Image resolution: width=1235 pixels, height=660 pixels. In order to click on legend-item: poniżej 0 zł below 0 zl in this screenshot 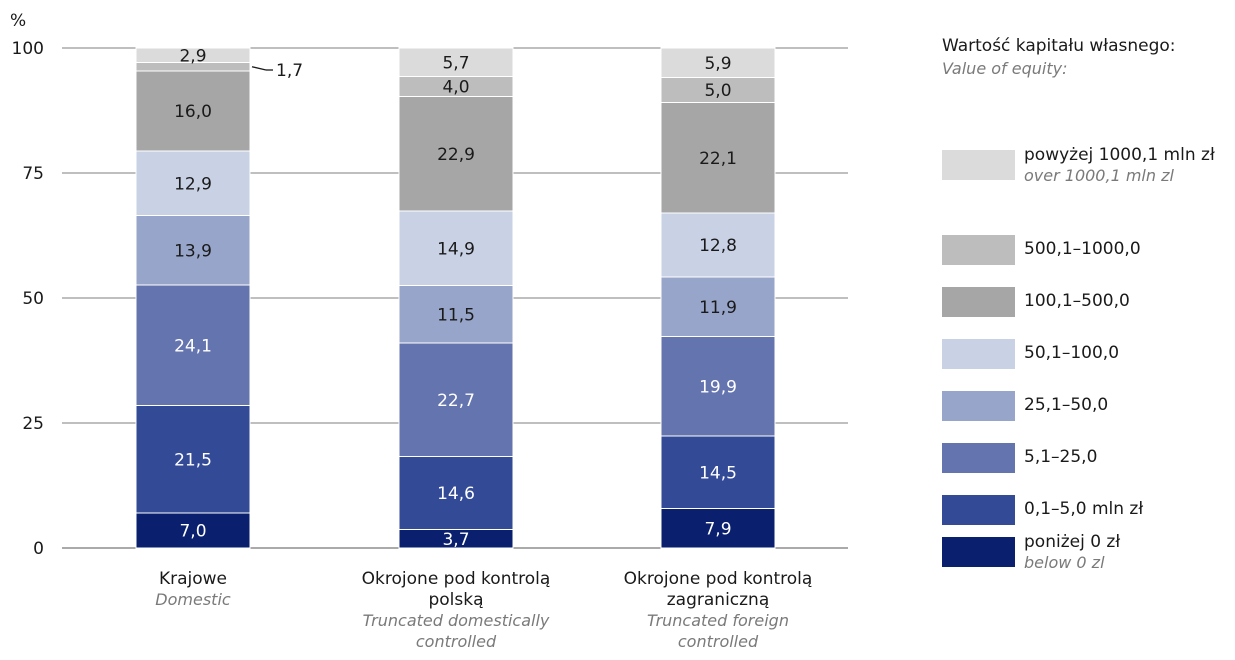, I will do `click(1087, 551)`.